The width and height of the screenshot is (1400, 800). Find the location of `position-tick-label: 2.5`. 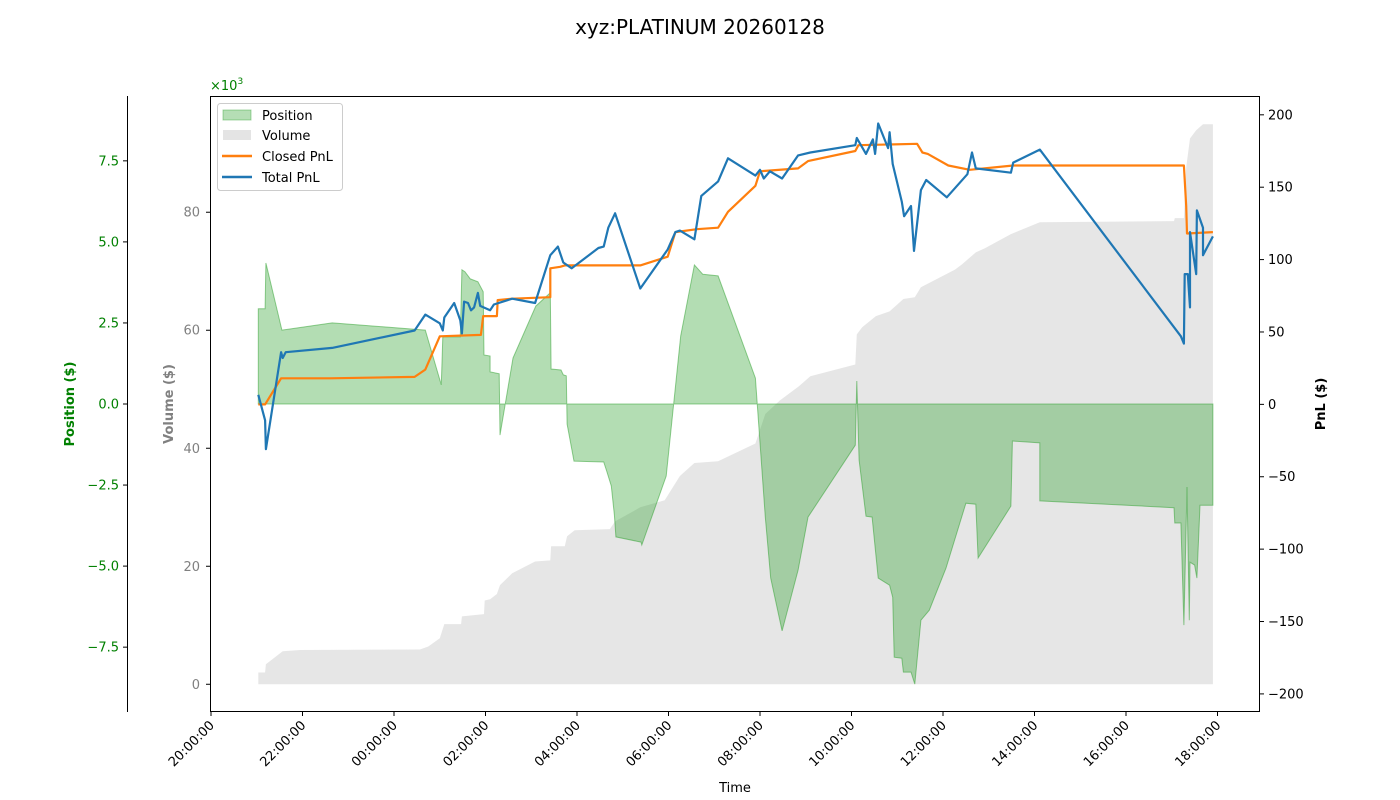

position-tick-label: 2.5 is located at coordinates (108, 323).